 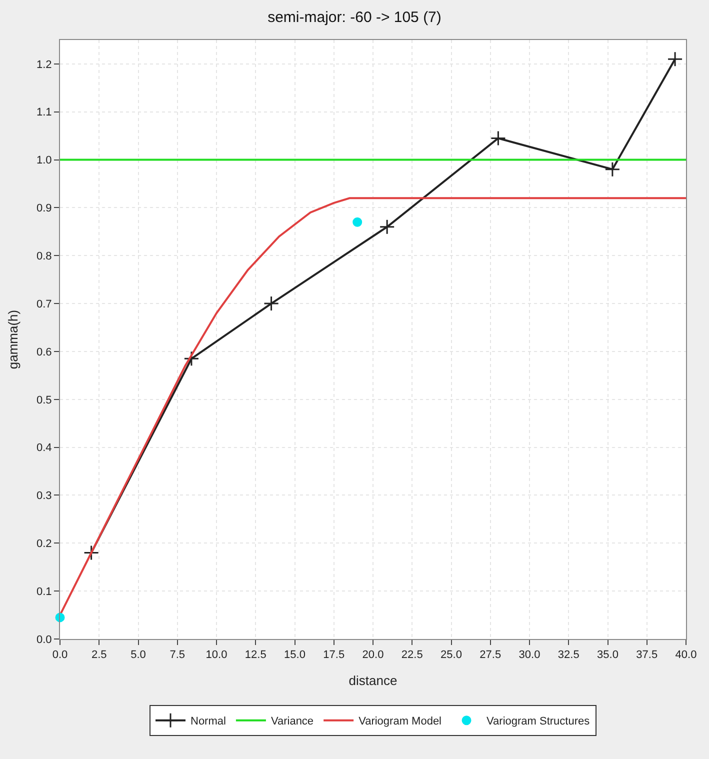 What do you see at coordinates (178, 655) in the screenshot?
I see `x-tick-label: 7.5` at bounding box center [178, 655].